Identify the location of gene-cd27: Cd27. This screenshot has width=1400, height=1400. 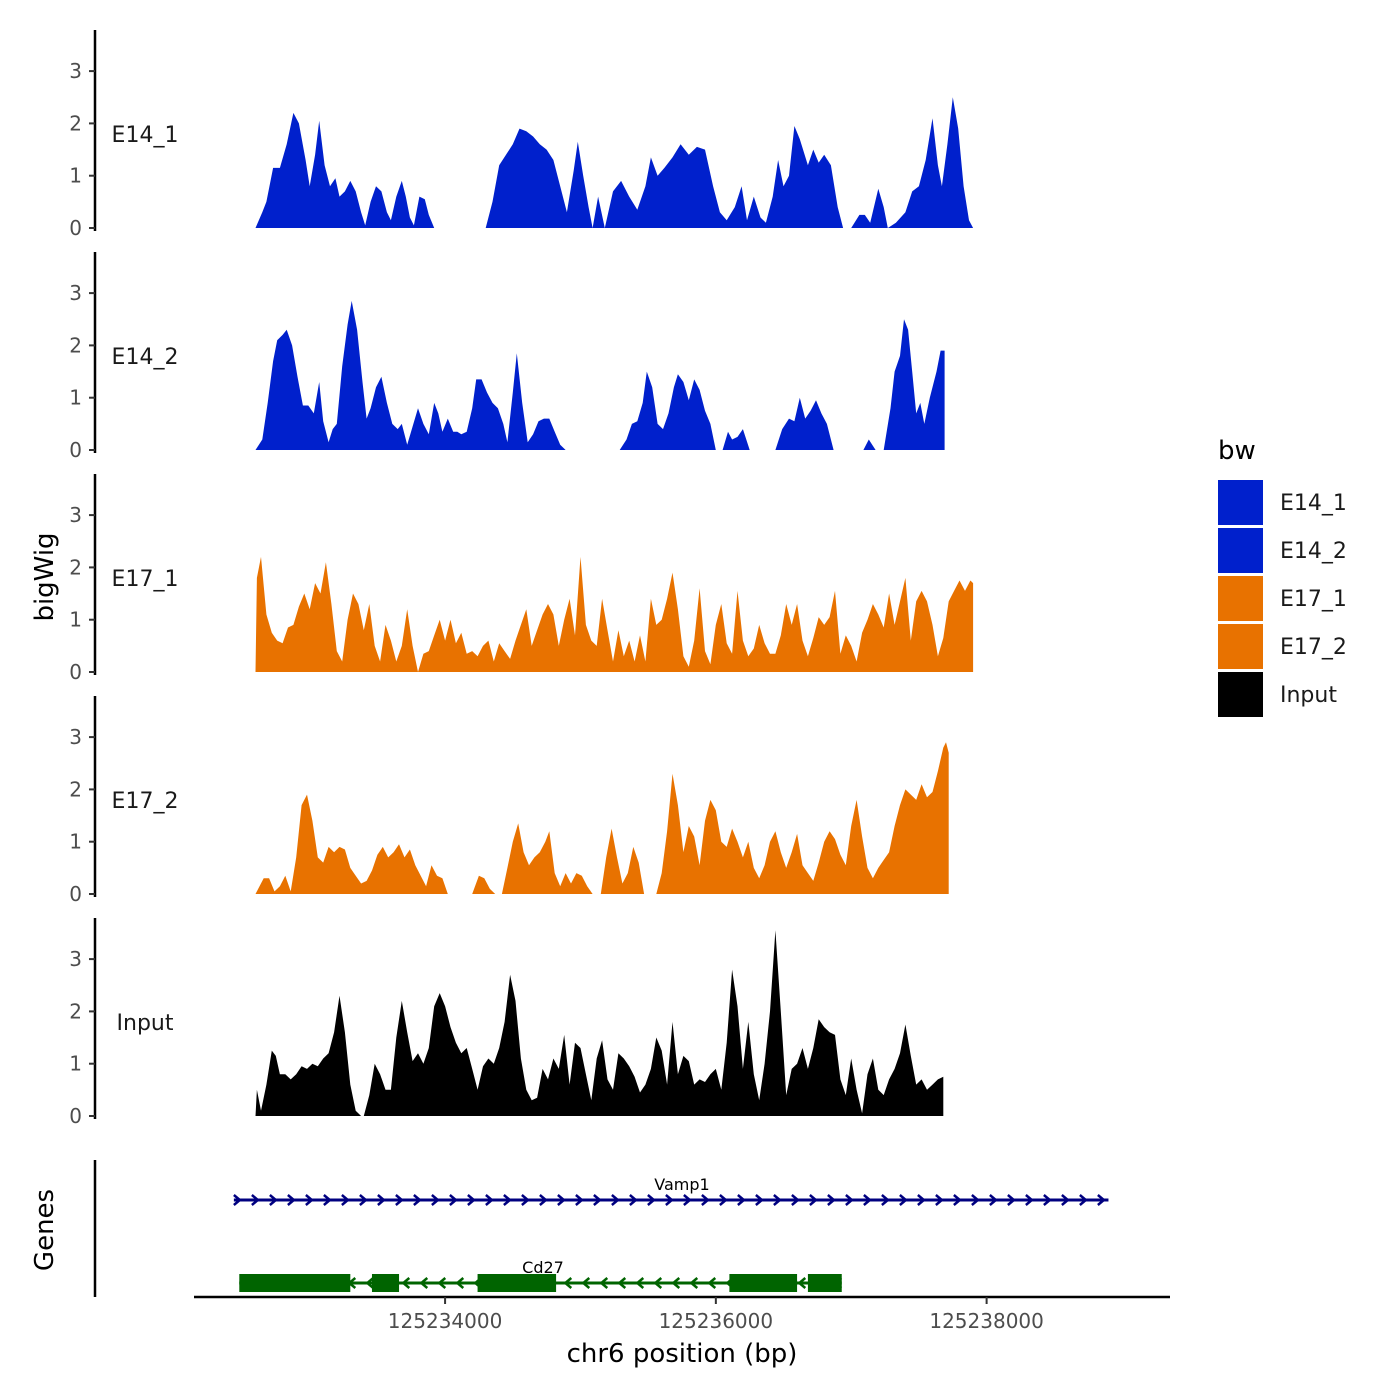
(541, 1275).